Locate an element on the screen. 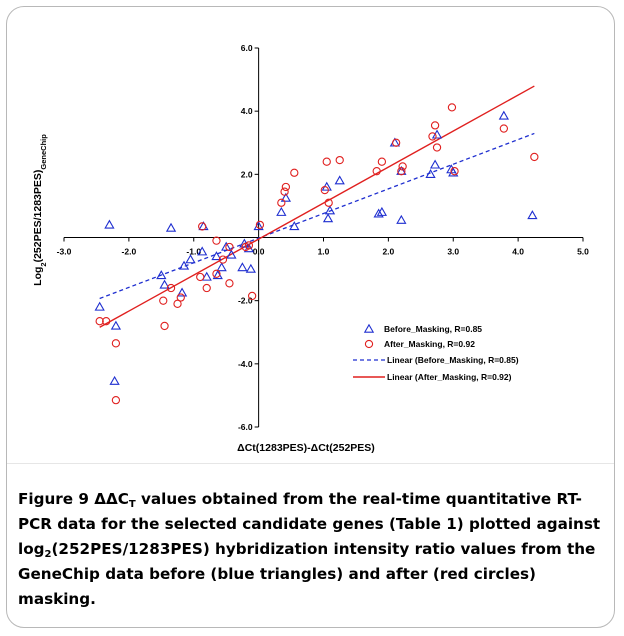 The image size is (624, 636). legend-label: Linear (Before_Masking, R=0.85) is located at coordinates (453, 360).